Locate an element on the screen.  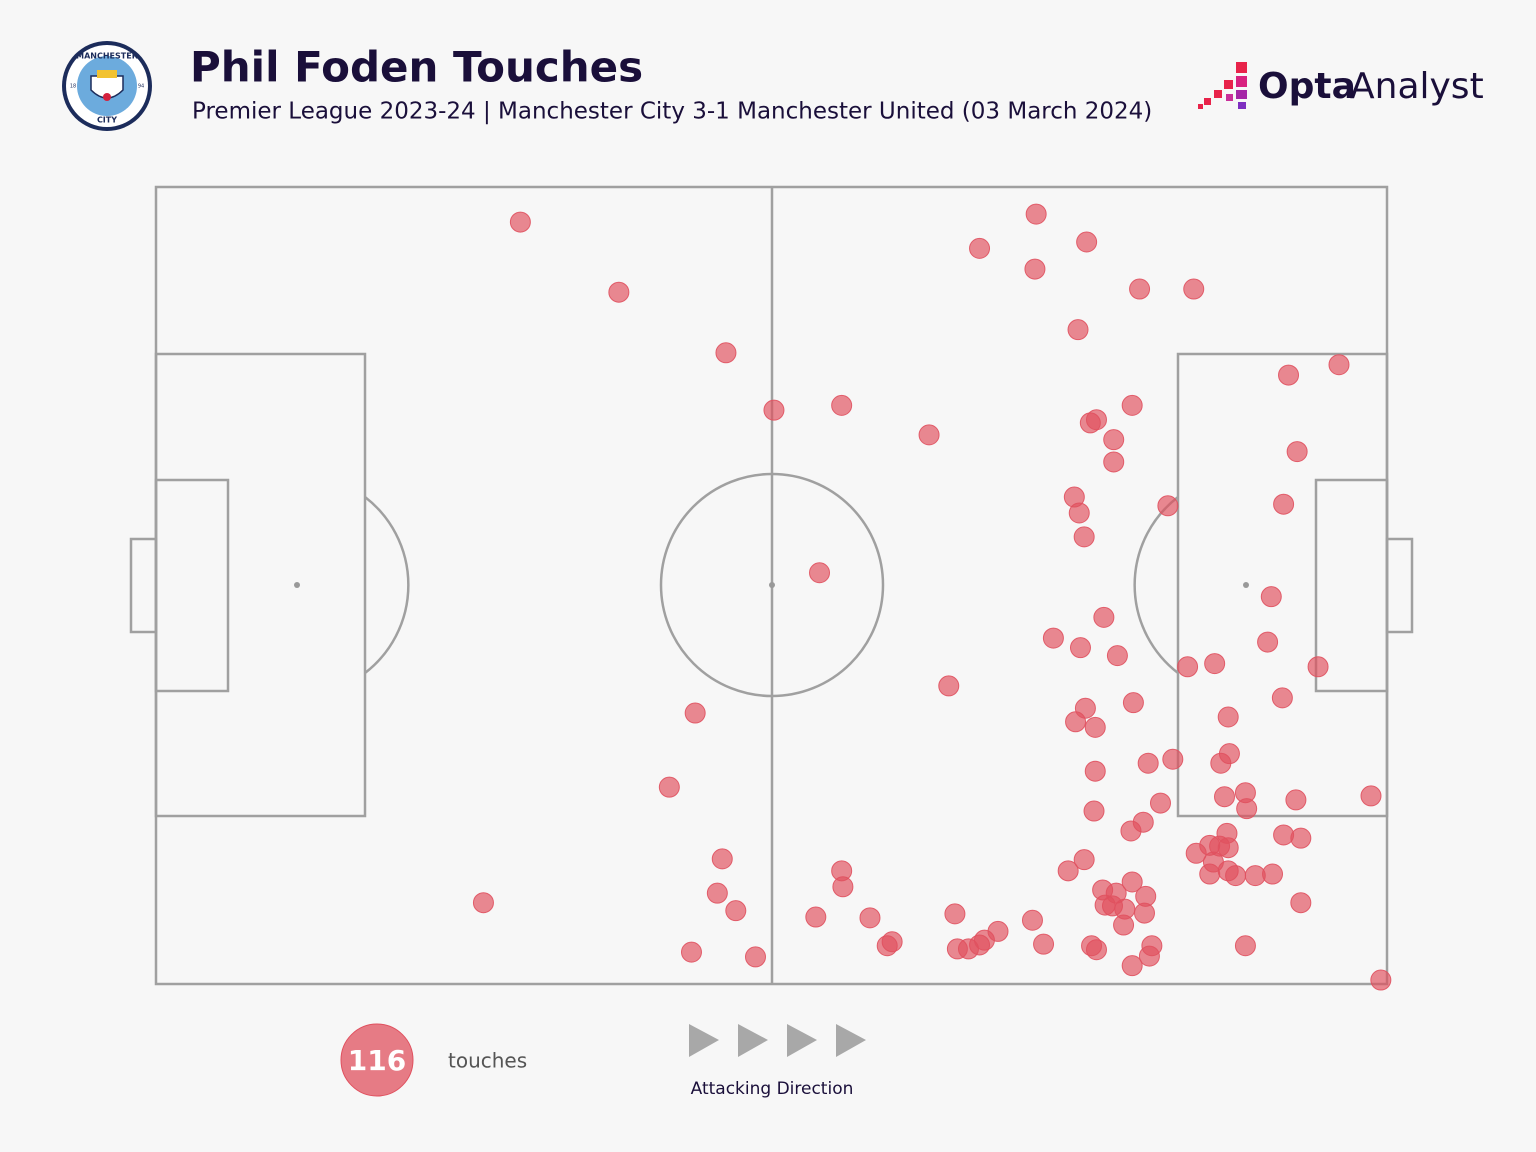
touch-count: 116 is located at coordinates (377, 1060).